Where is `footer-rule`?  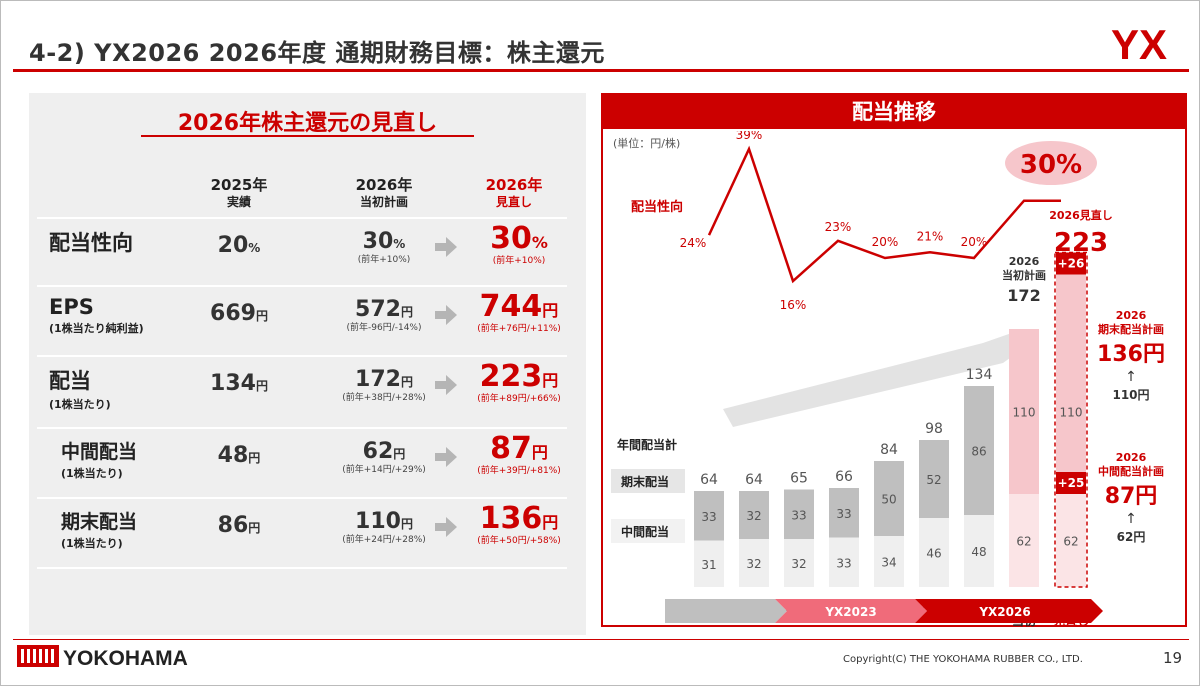 footer-rule is located at coordinates (601, 639).